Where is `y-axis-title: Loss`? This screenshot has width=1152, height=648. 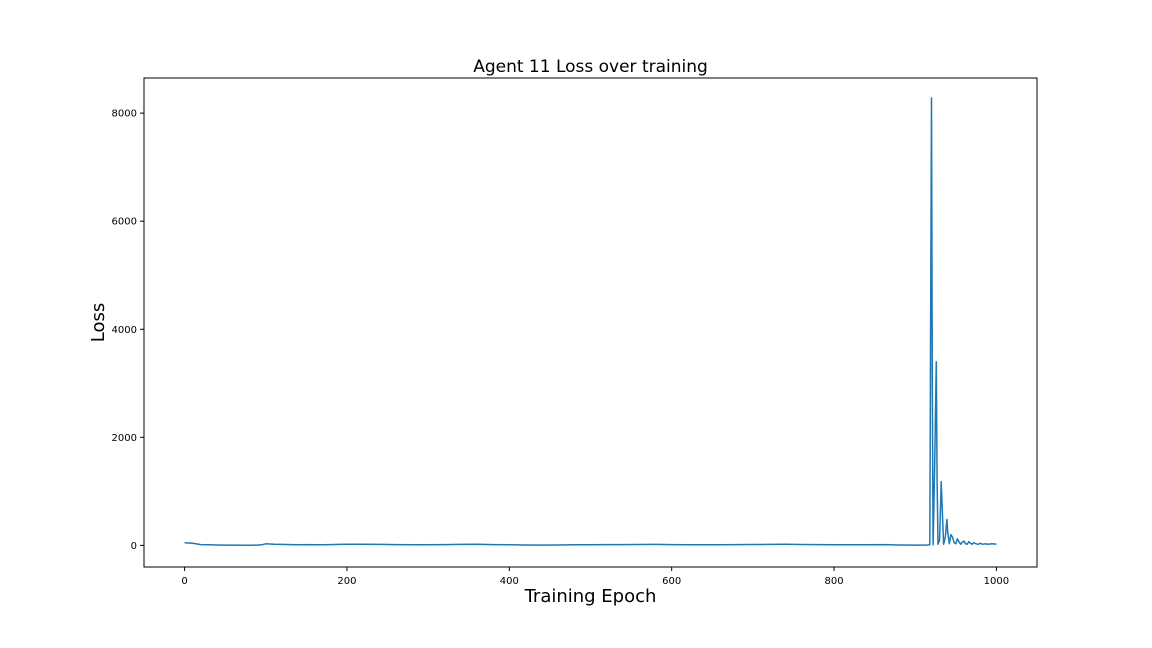 y-axis-title: Loss is located at coordinates (98, 322).